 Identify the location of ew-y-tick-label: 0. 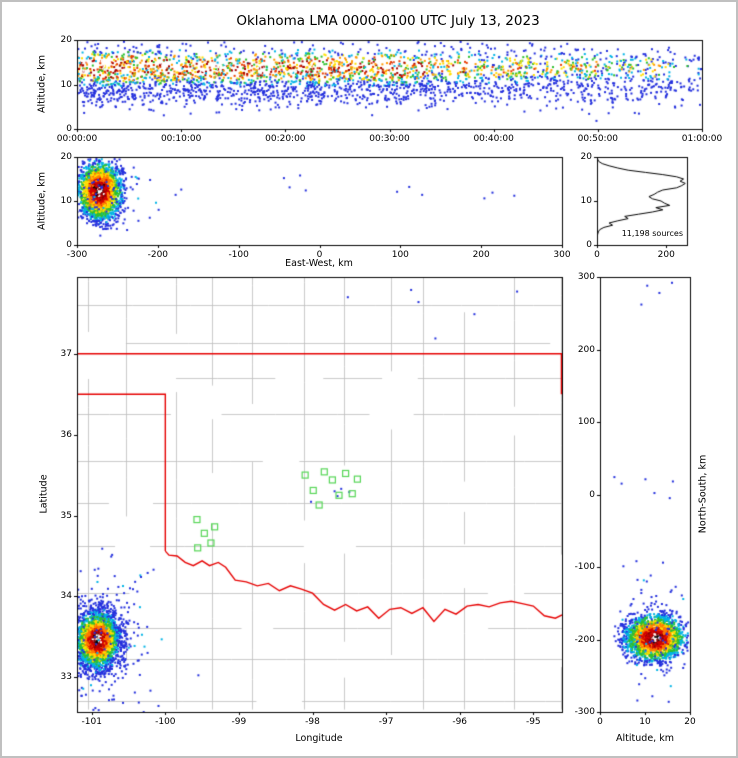
(69, 245).